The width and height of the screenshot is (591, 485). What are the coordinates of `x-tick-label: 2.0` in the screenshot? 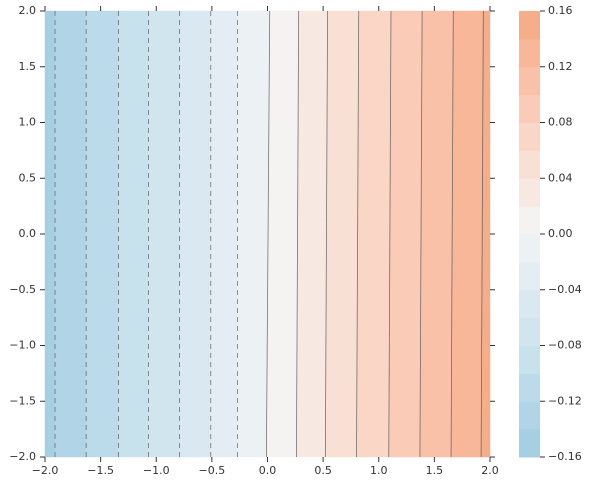 It's located at (490, 470).